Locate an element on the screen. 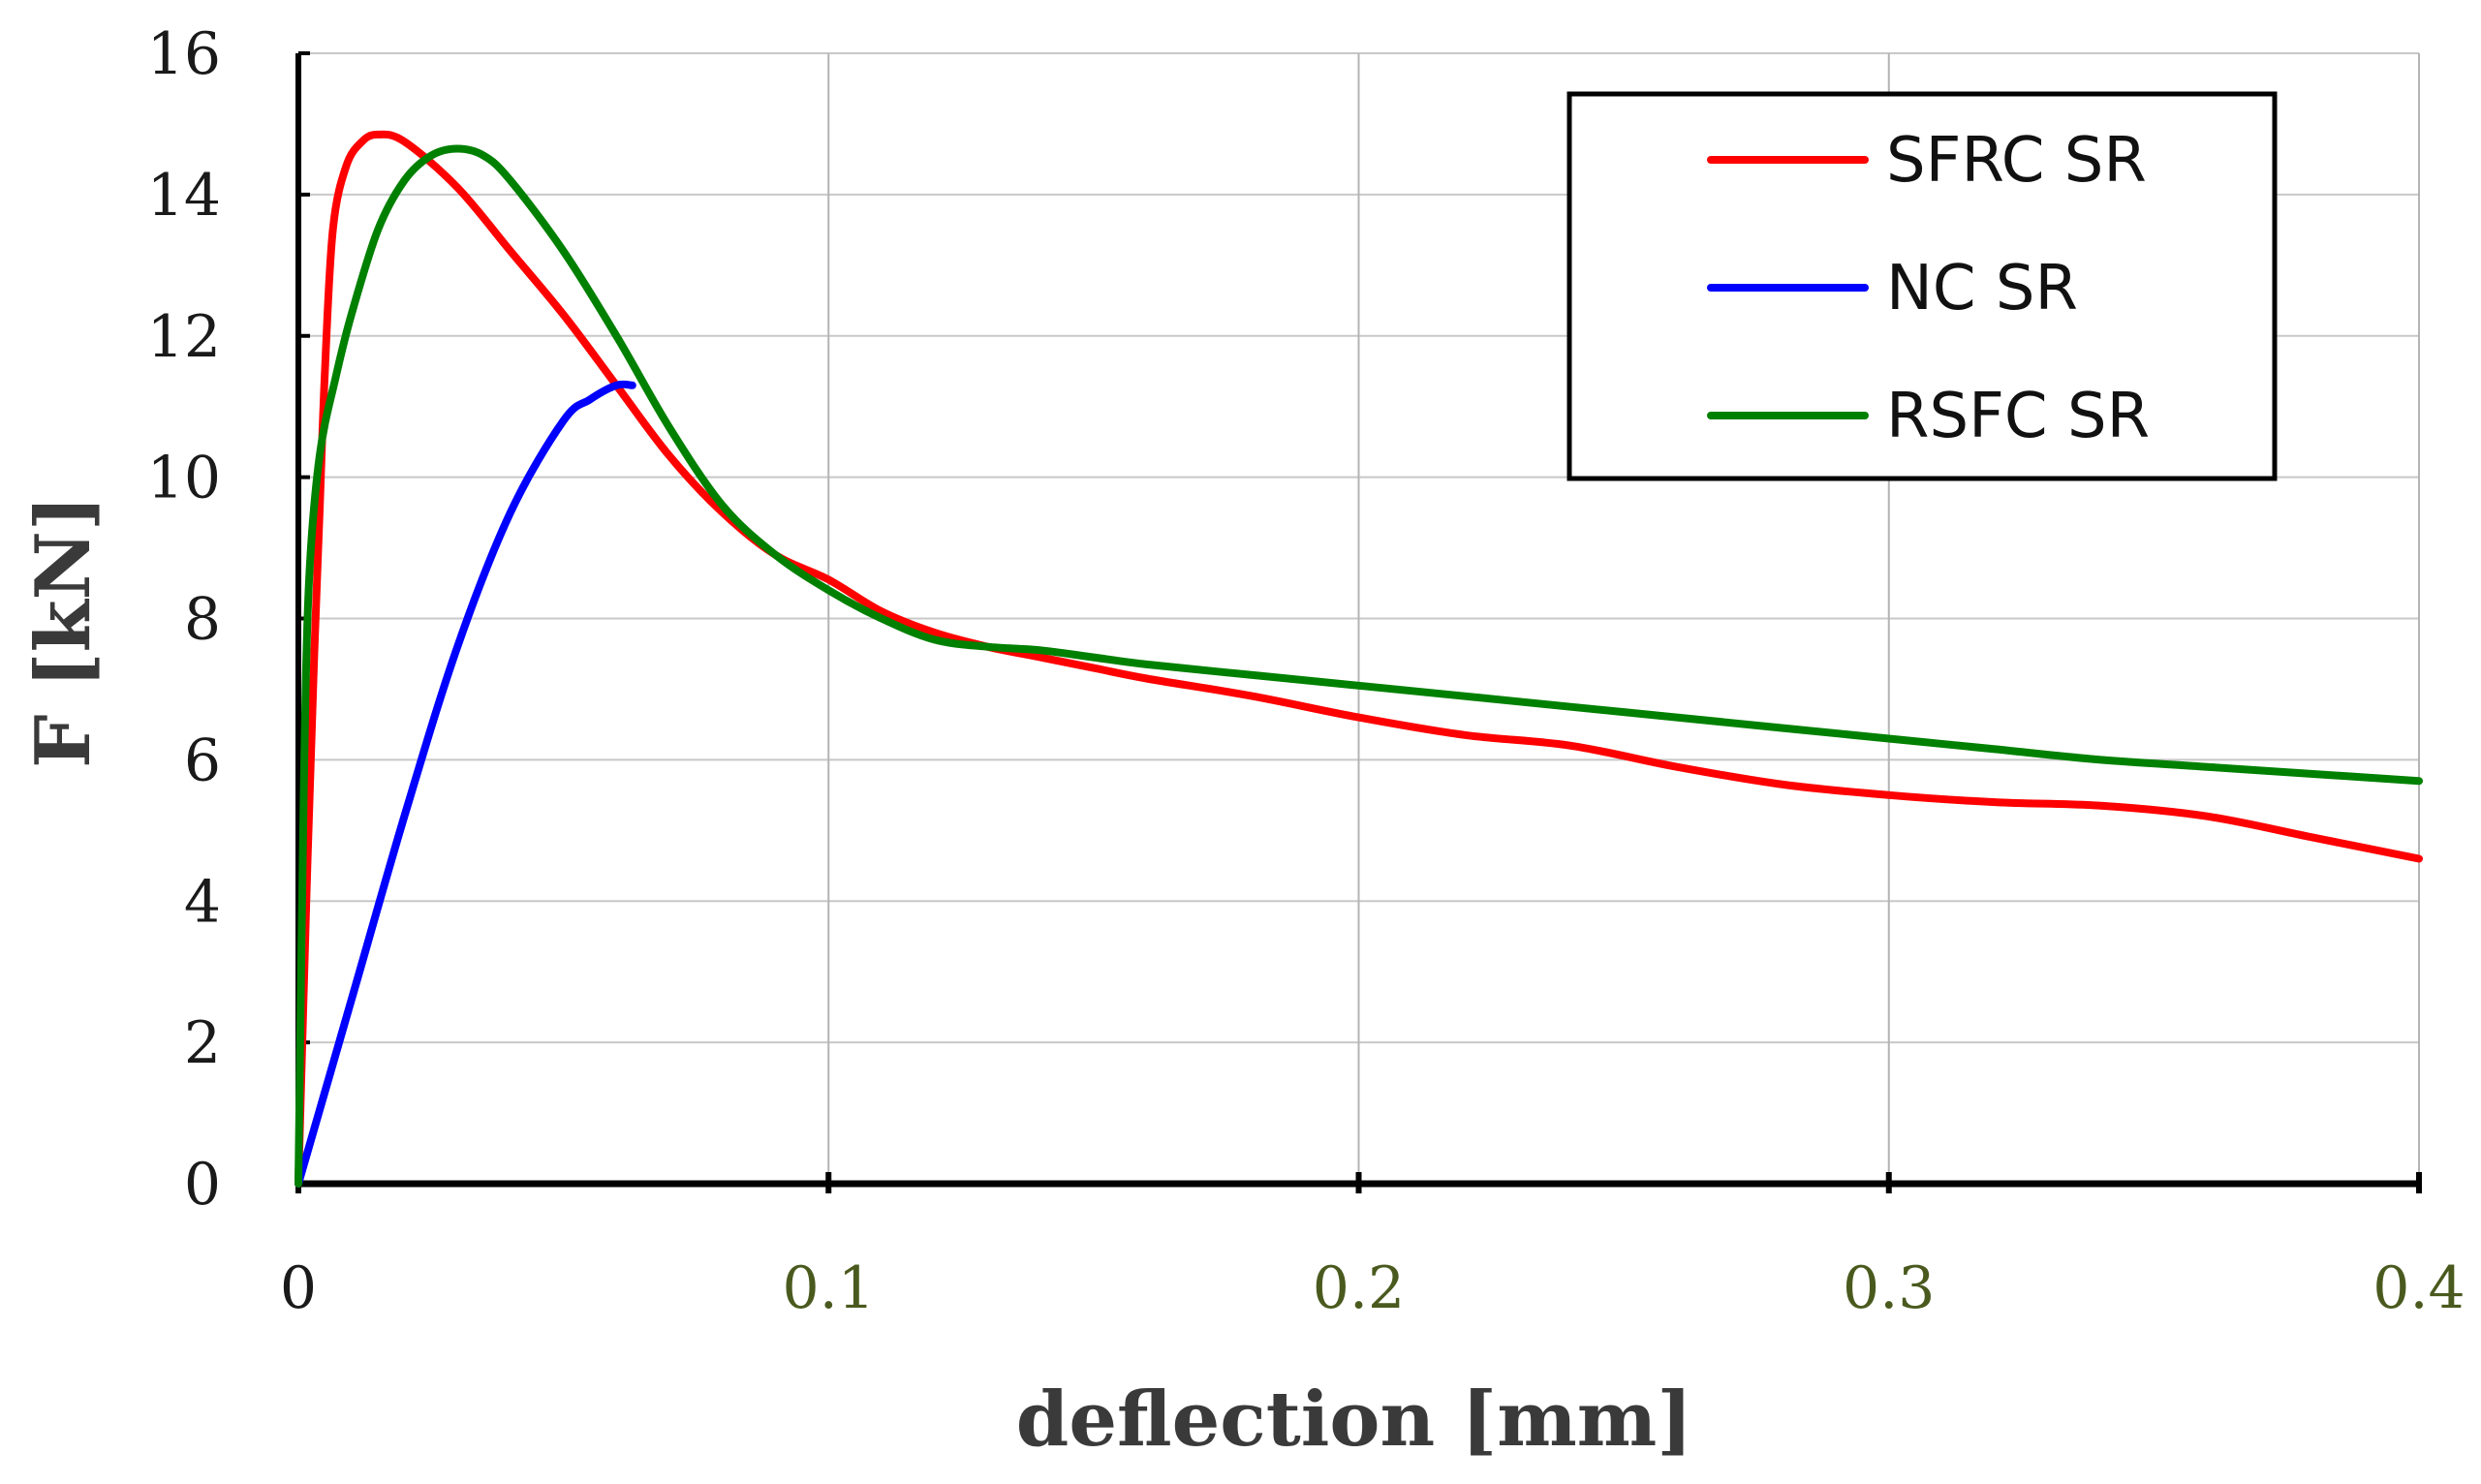 This screenshot has width=2481, height=1484. series-line-nc-sr is located at coordinates (465, 784).